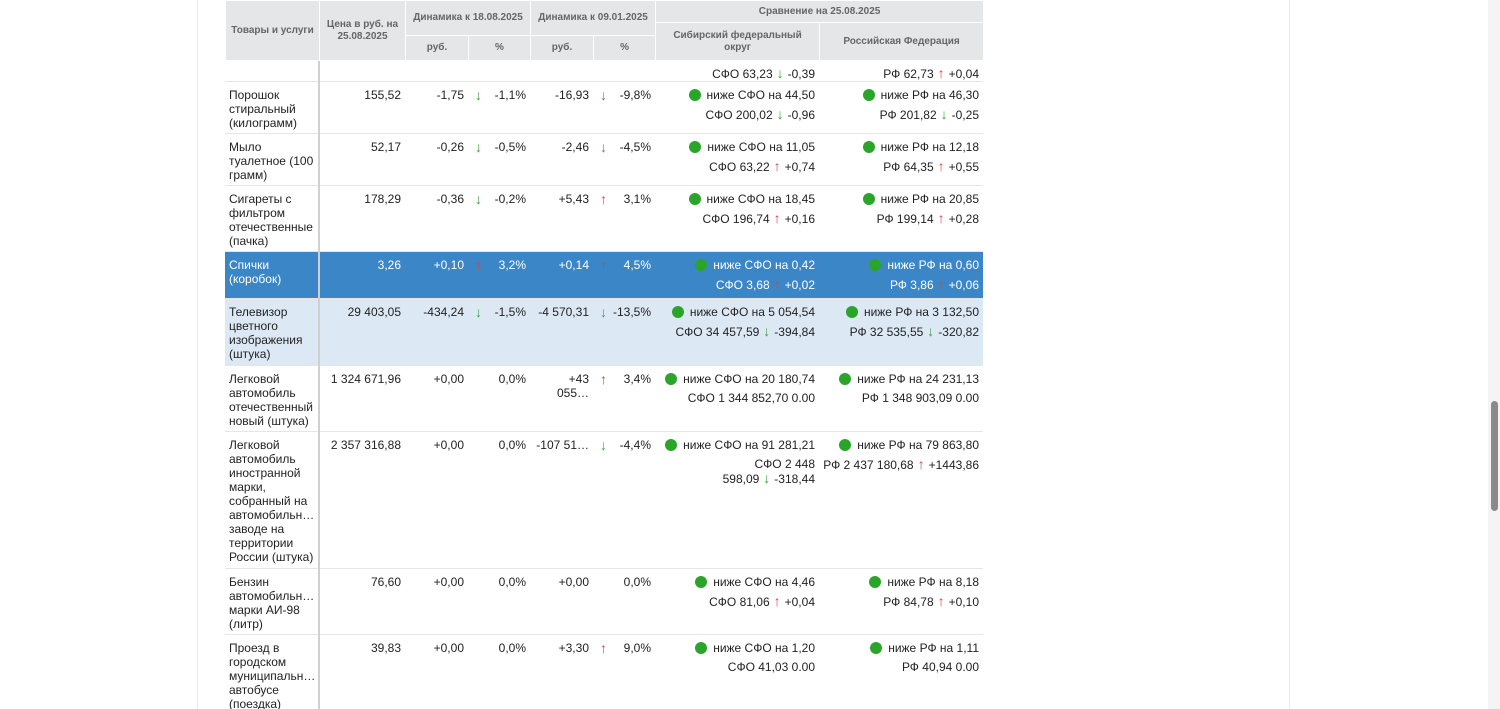  What do you see at coordinates (963, 166) in the screenshot?
I see `region-delta: +0,55` at bounding box center [963, 166].